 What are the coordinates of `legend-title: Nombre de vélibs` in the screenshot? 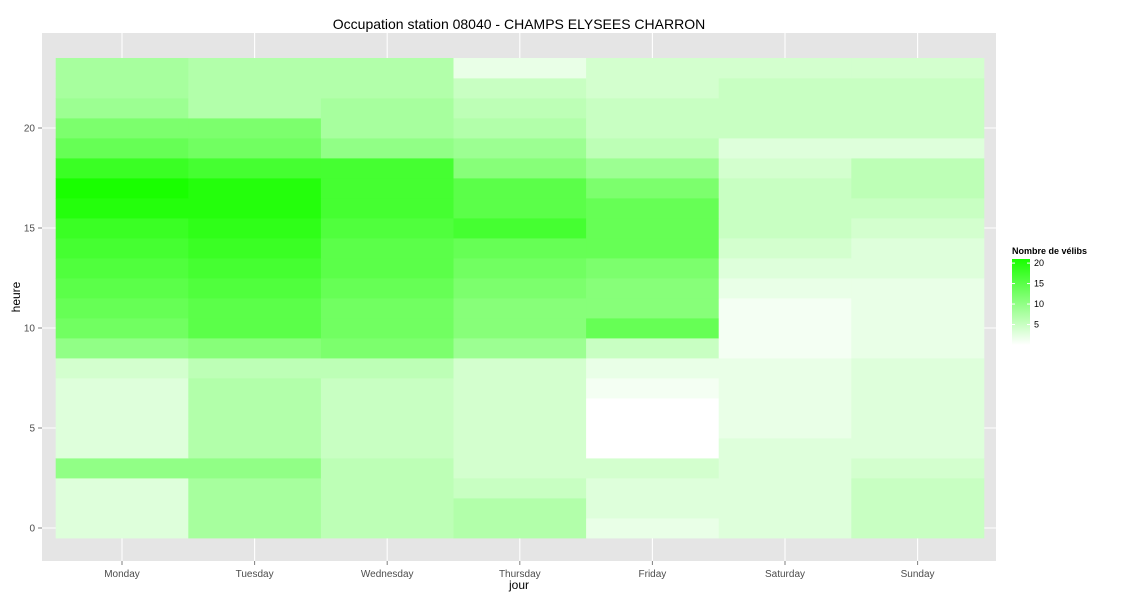 It's located at (1049, 251).